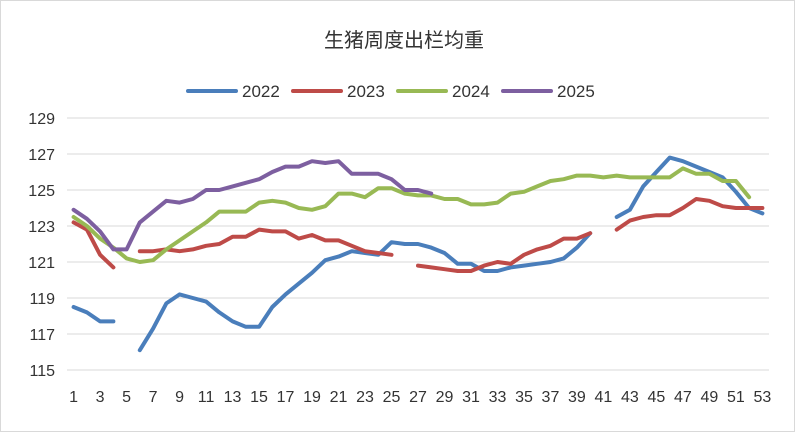 This screenshot has height=433, width=795. What do you see at coordinates (312, 397) in the screenshot?
I see `x-tick-label: 19` at bounding box center [312, 397].